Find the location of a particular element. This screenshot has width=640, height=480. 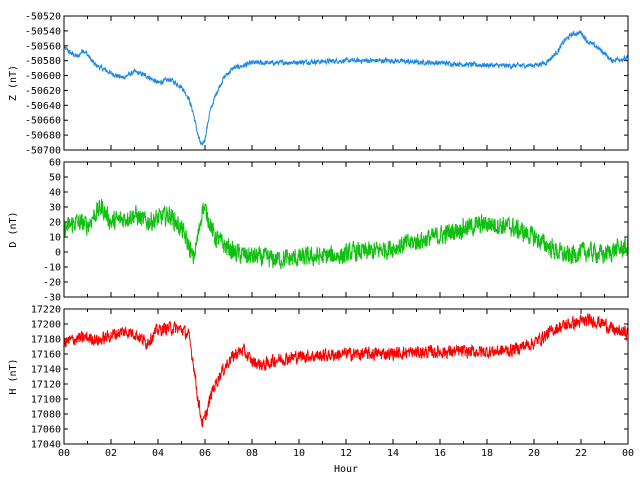

x-tick-label: 18 is located at coordinates (487, 453).